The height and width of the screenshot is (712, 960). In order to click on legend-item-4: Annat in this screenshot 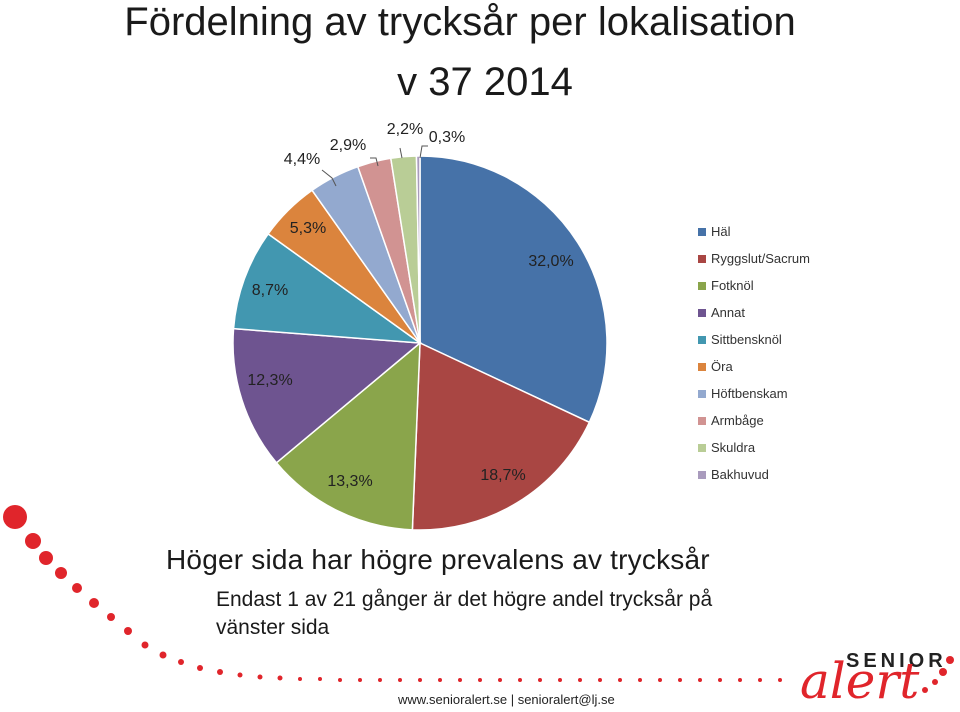, I will do `click(754, 312)`.